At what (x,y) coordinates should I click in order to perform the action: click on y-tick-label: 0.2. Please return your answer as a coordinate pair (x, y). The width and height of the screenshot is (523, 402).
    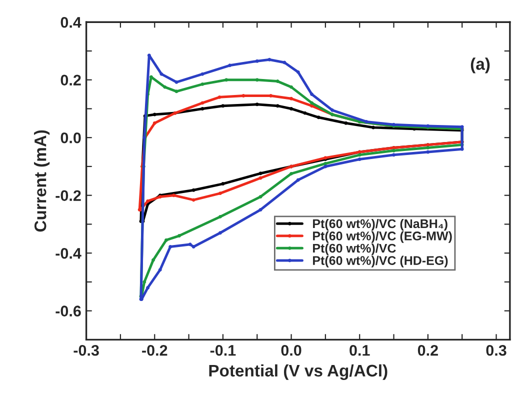
    Looking at the image, I should click on (70, 80).